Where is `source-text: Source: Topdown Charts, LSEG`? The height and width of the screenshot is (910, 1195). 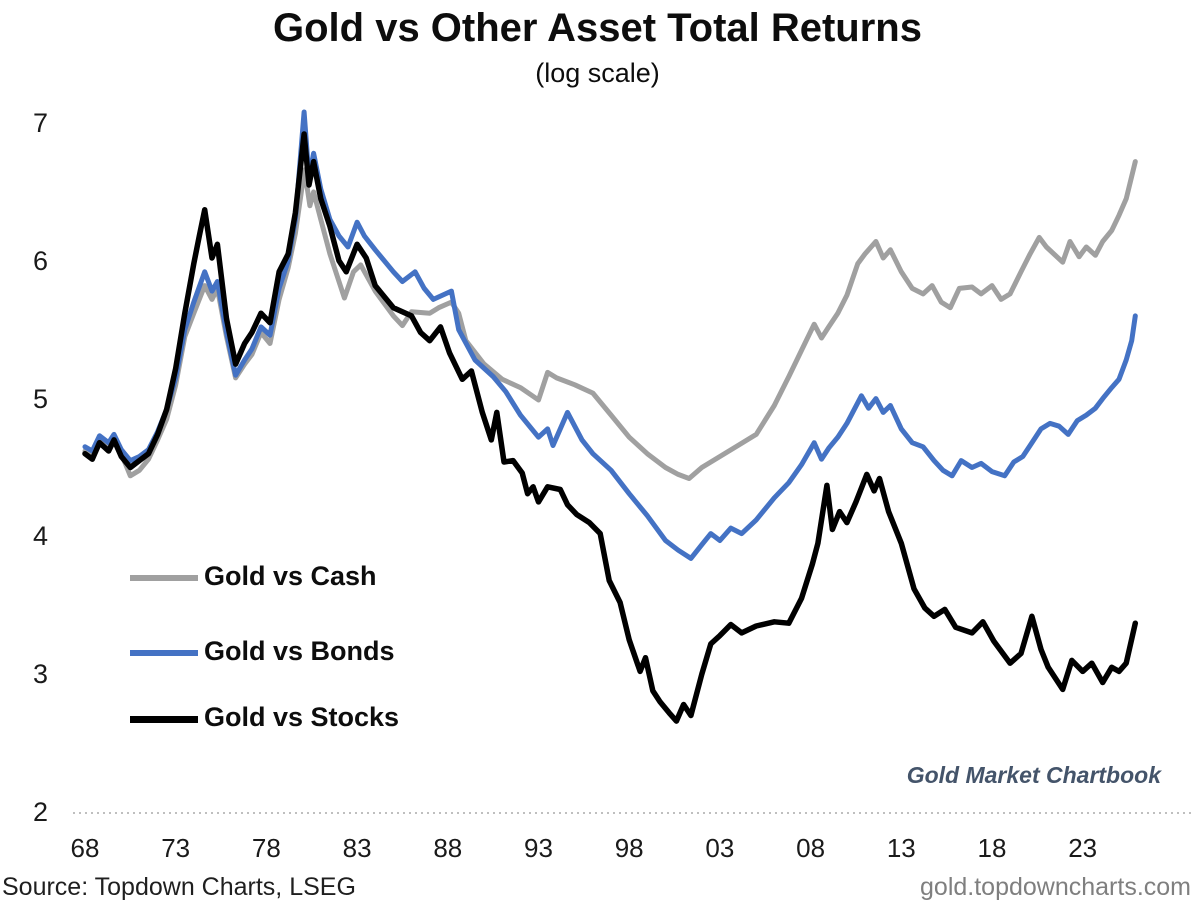
source-text: Source: Topdown Charts, LSEG is located at coordinates (179, 887).